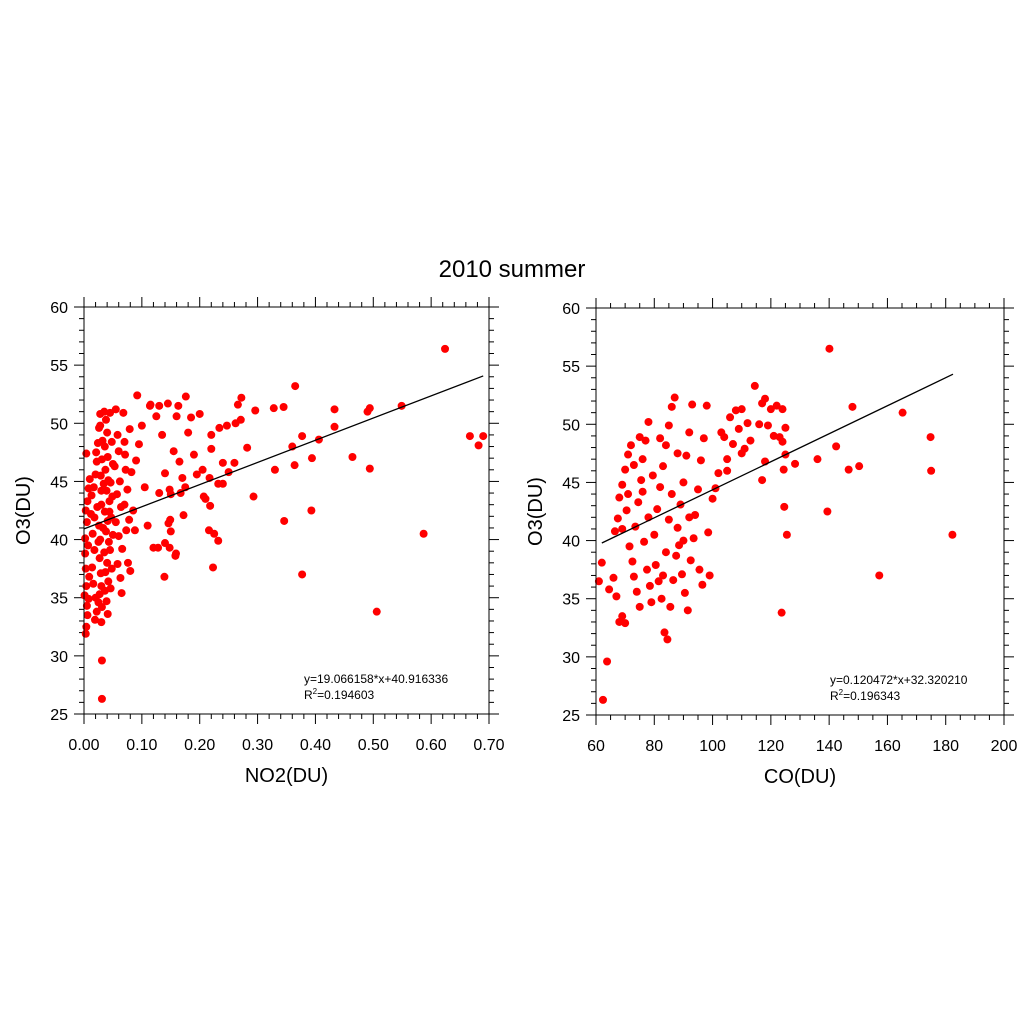 The image size is (1024, 1024). Describe the element at coordinates (871, 696) in the screenshot. I see `r2-value: =0.196343` at that location.